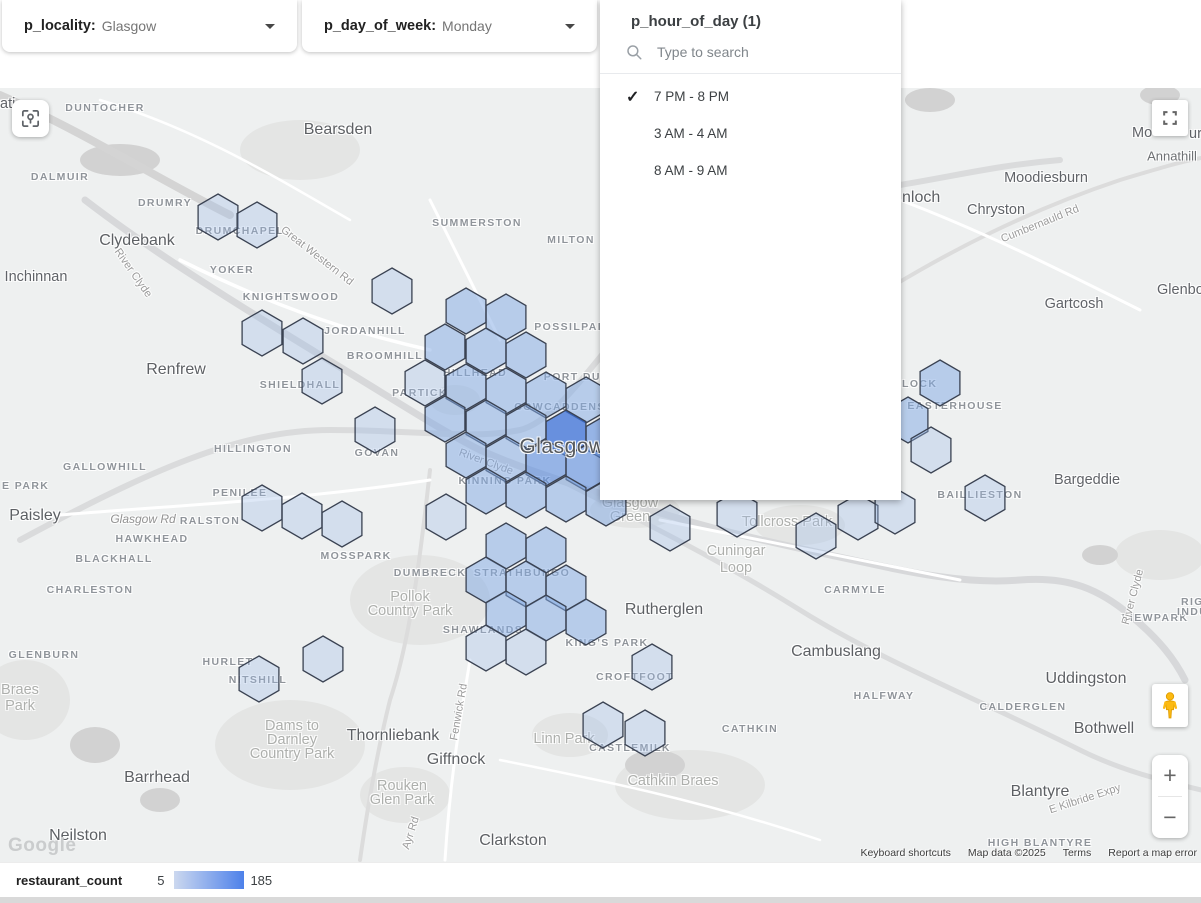 This screenshot has height=903, width=1201. I want to click on hour-option-list: ✓ 7 PM - 8 PM 3 AM - 4 AM 8 AM - 9 AM, so click(750, 131).